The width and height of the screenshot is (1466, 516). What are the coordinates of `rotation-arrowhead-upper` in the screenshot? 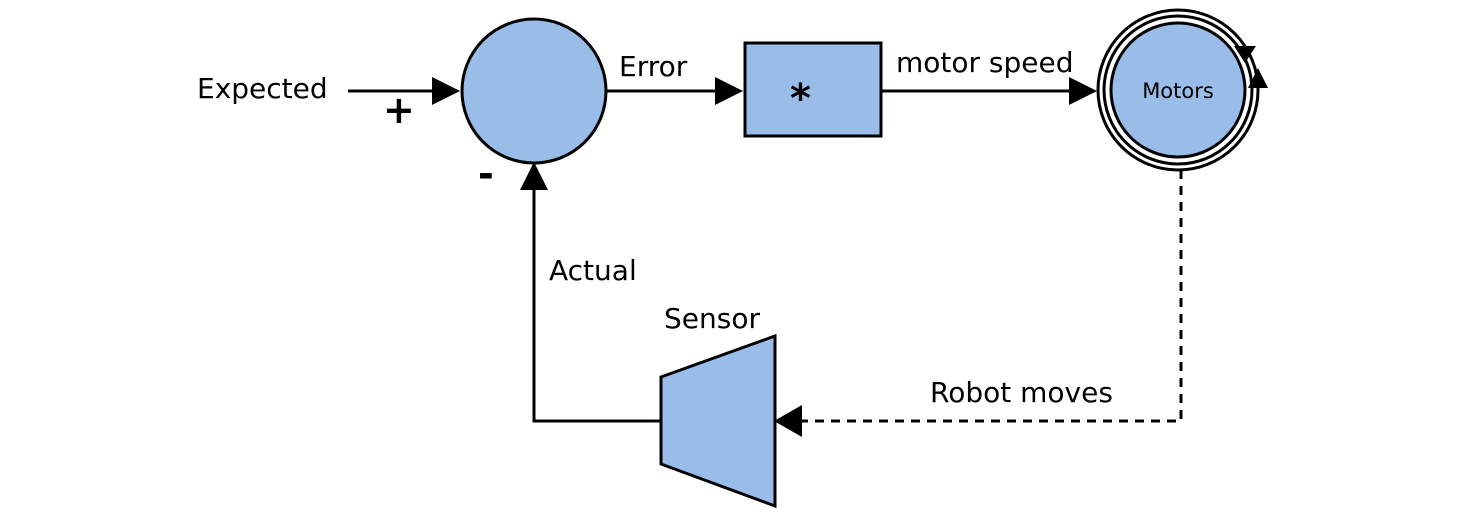 It's located at (1245, 54).